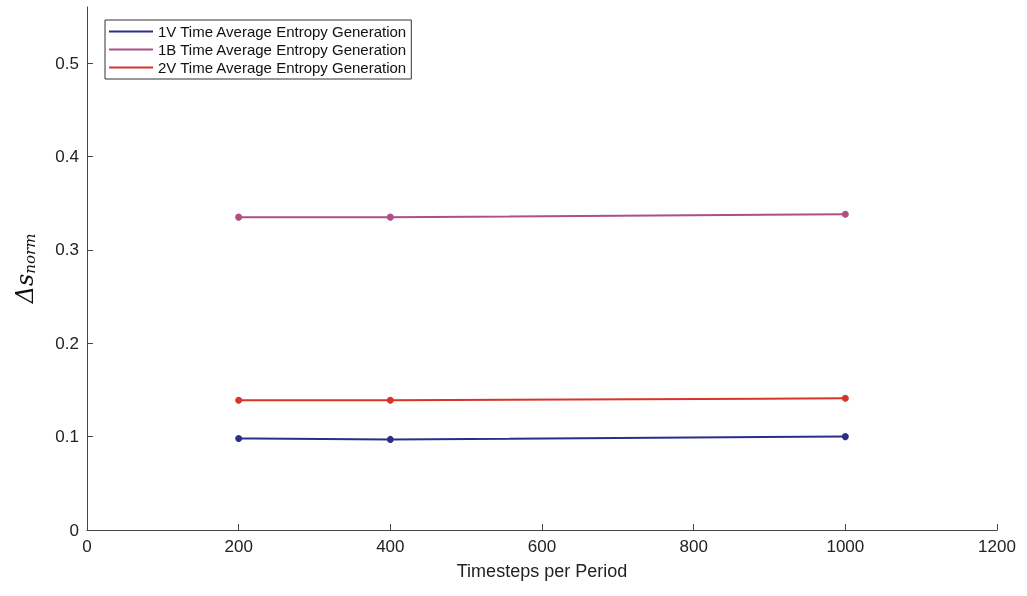 The height and width of the screenshot is (596, 1027). I want to click on y-tick-label: 0.1, so click(67, 437).